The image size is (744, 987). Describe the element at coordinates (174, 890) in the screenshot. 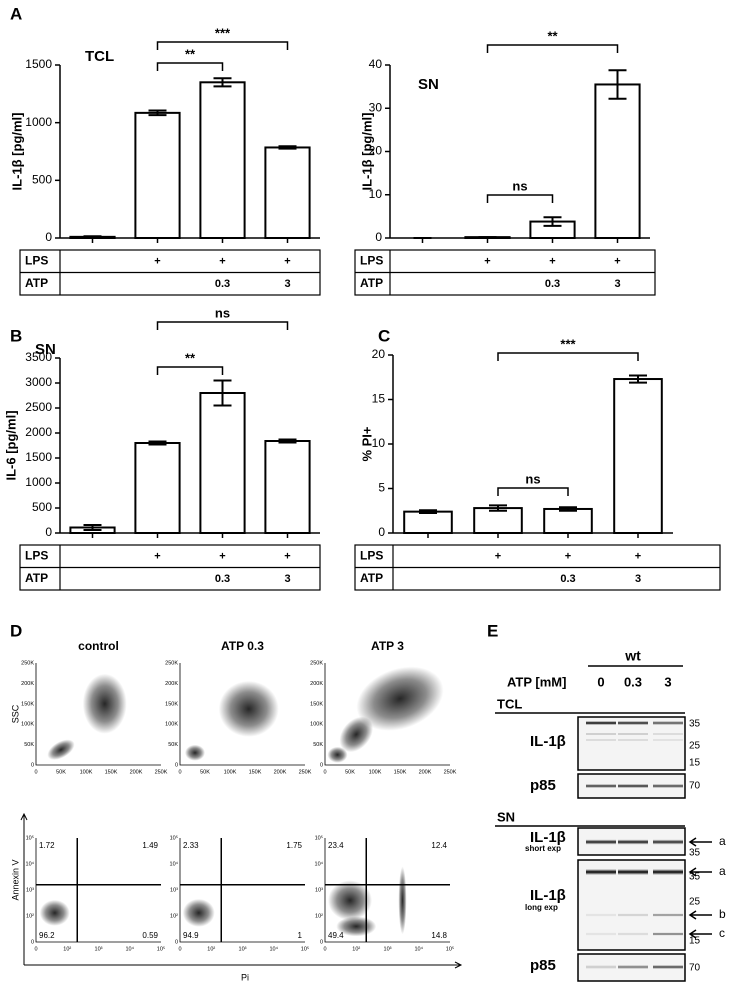

I see `y-tick-label: 10³` at that location.